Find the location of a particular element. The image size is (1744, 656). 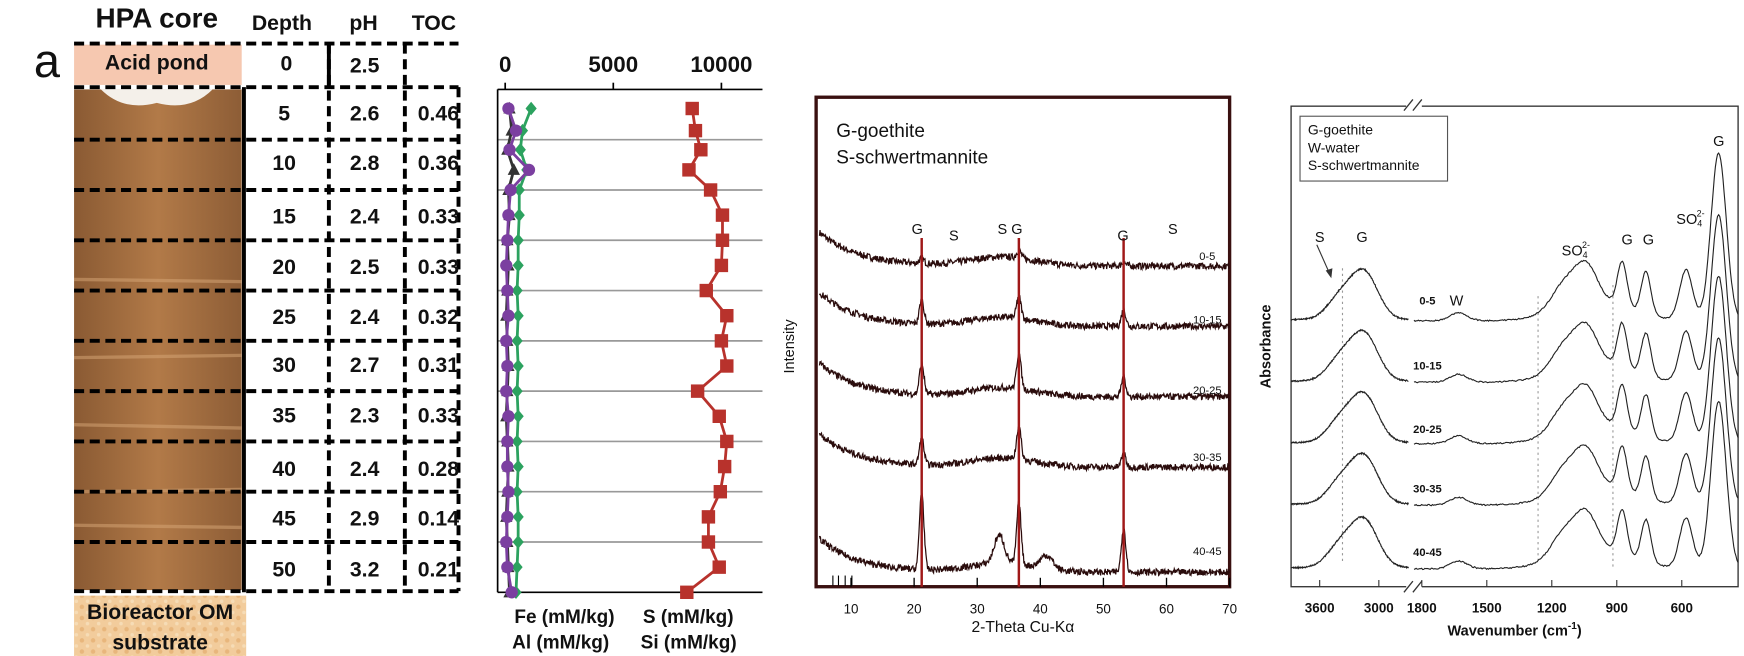

toc: 0.33 is located at coordinates (438, 267).